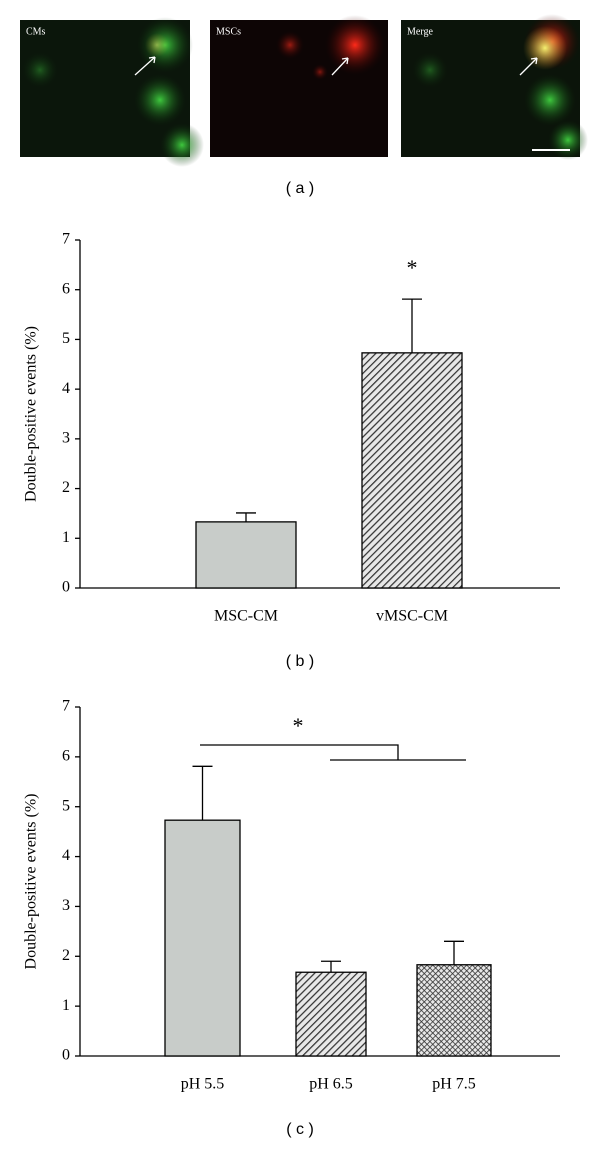 The width and height of the screenshot is (600, 1152). I want to click on image-label: CMs, so click(36, 31).